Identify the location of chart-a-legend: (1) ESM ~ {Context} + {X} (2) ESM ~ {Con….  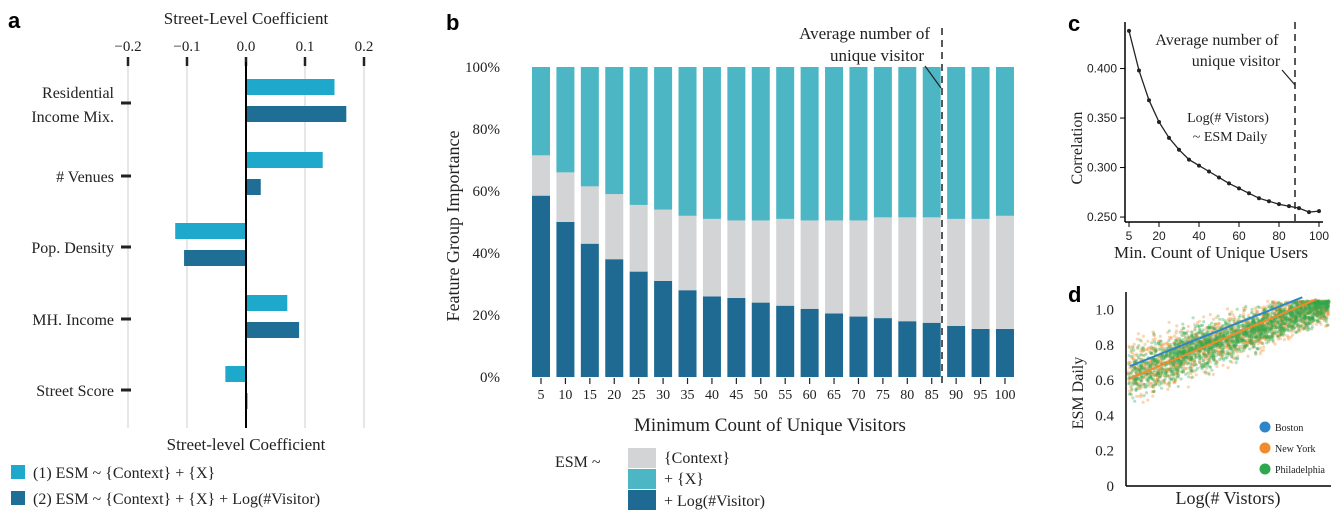
(165, 486).